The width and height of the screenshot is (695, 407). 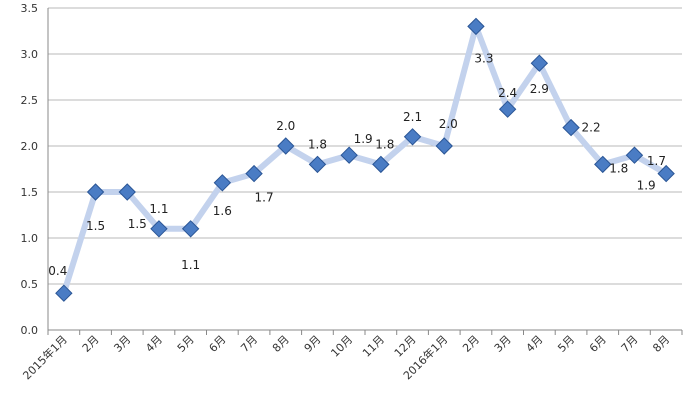 I want to click on data-label: 3.3, so click(x=483, y=58).